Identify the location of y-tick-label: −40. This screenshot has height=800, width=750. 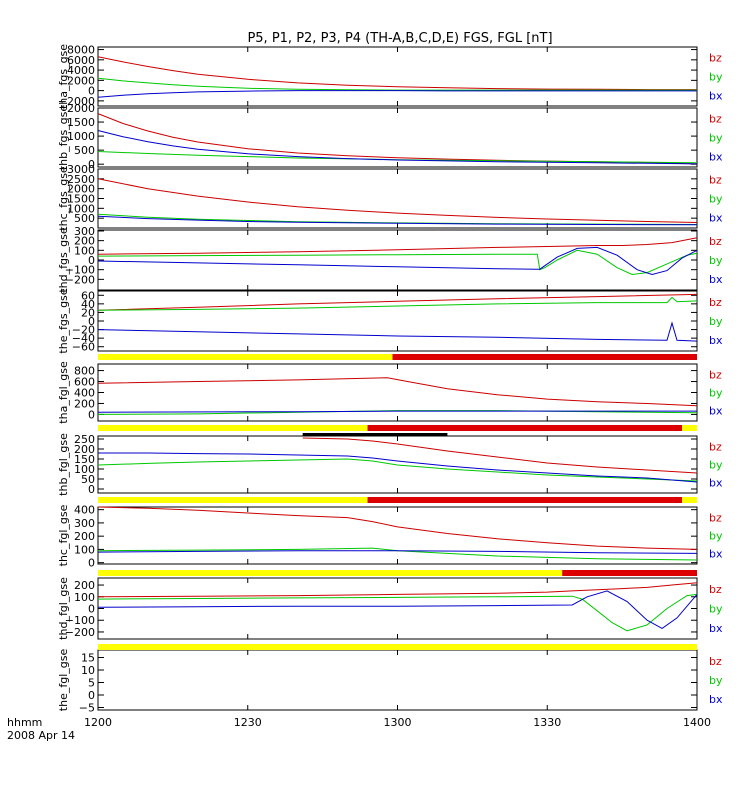
(83, 338).